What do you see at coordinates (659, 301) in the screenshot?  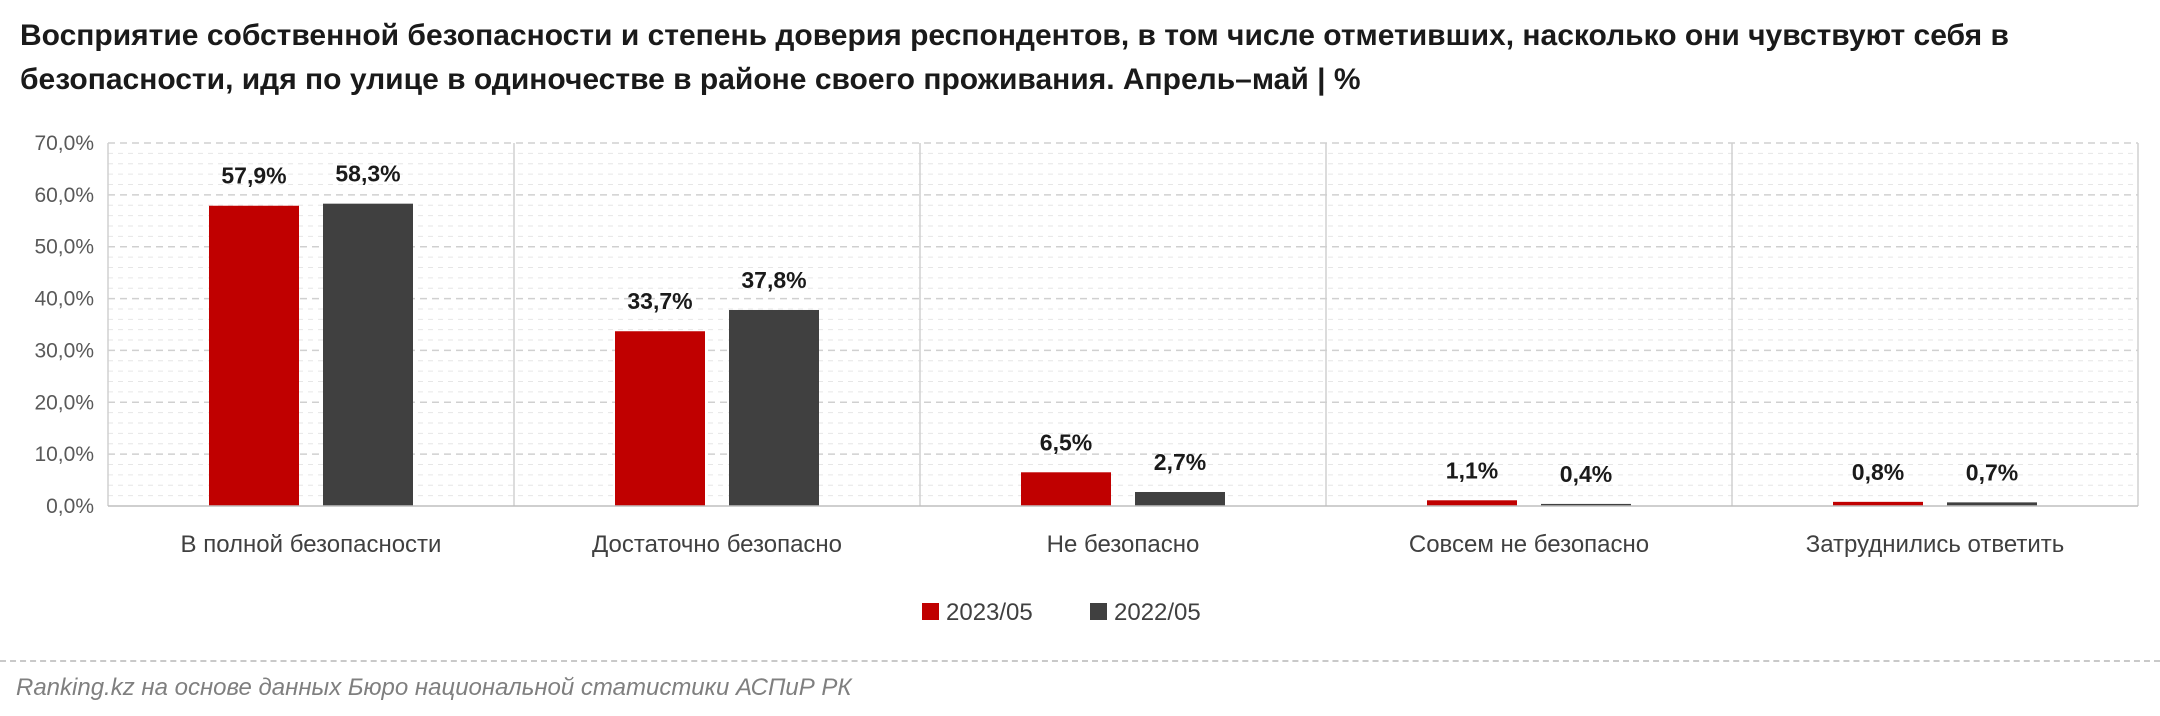 I see `data-label: 33,7%` at bounding box center [659, 301].